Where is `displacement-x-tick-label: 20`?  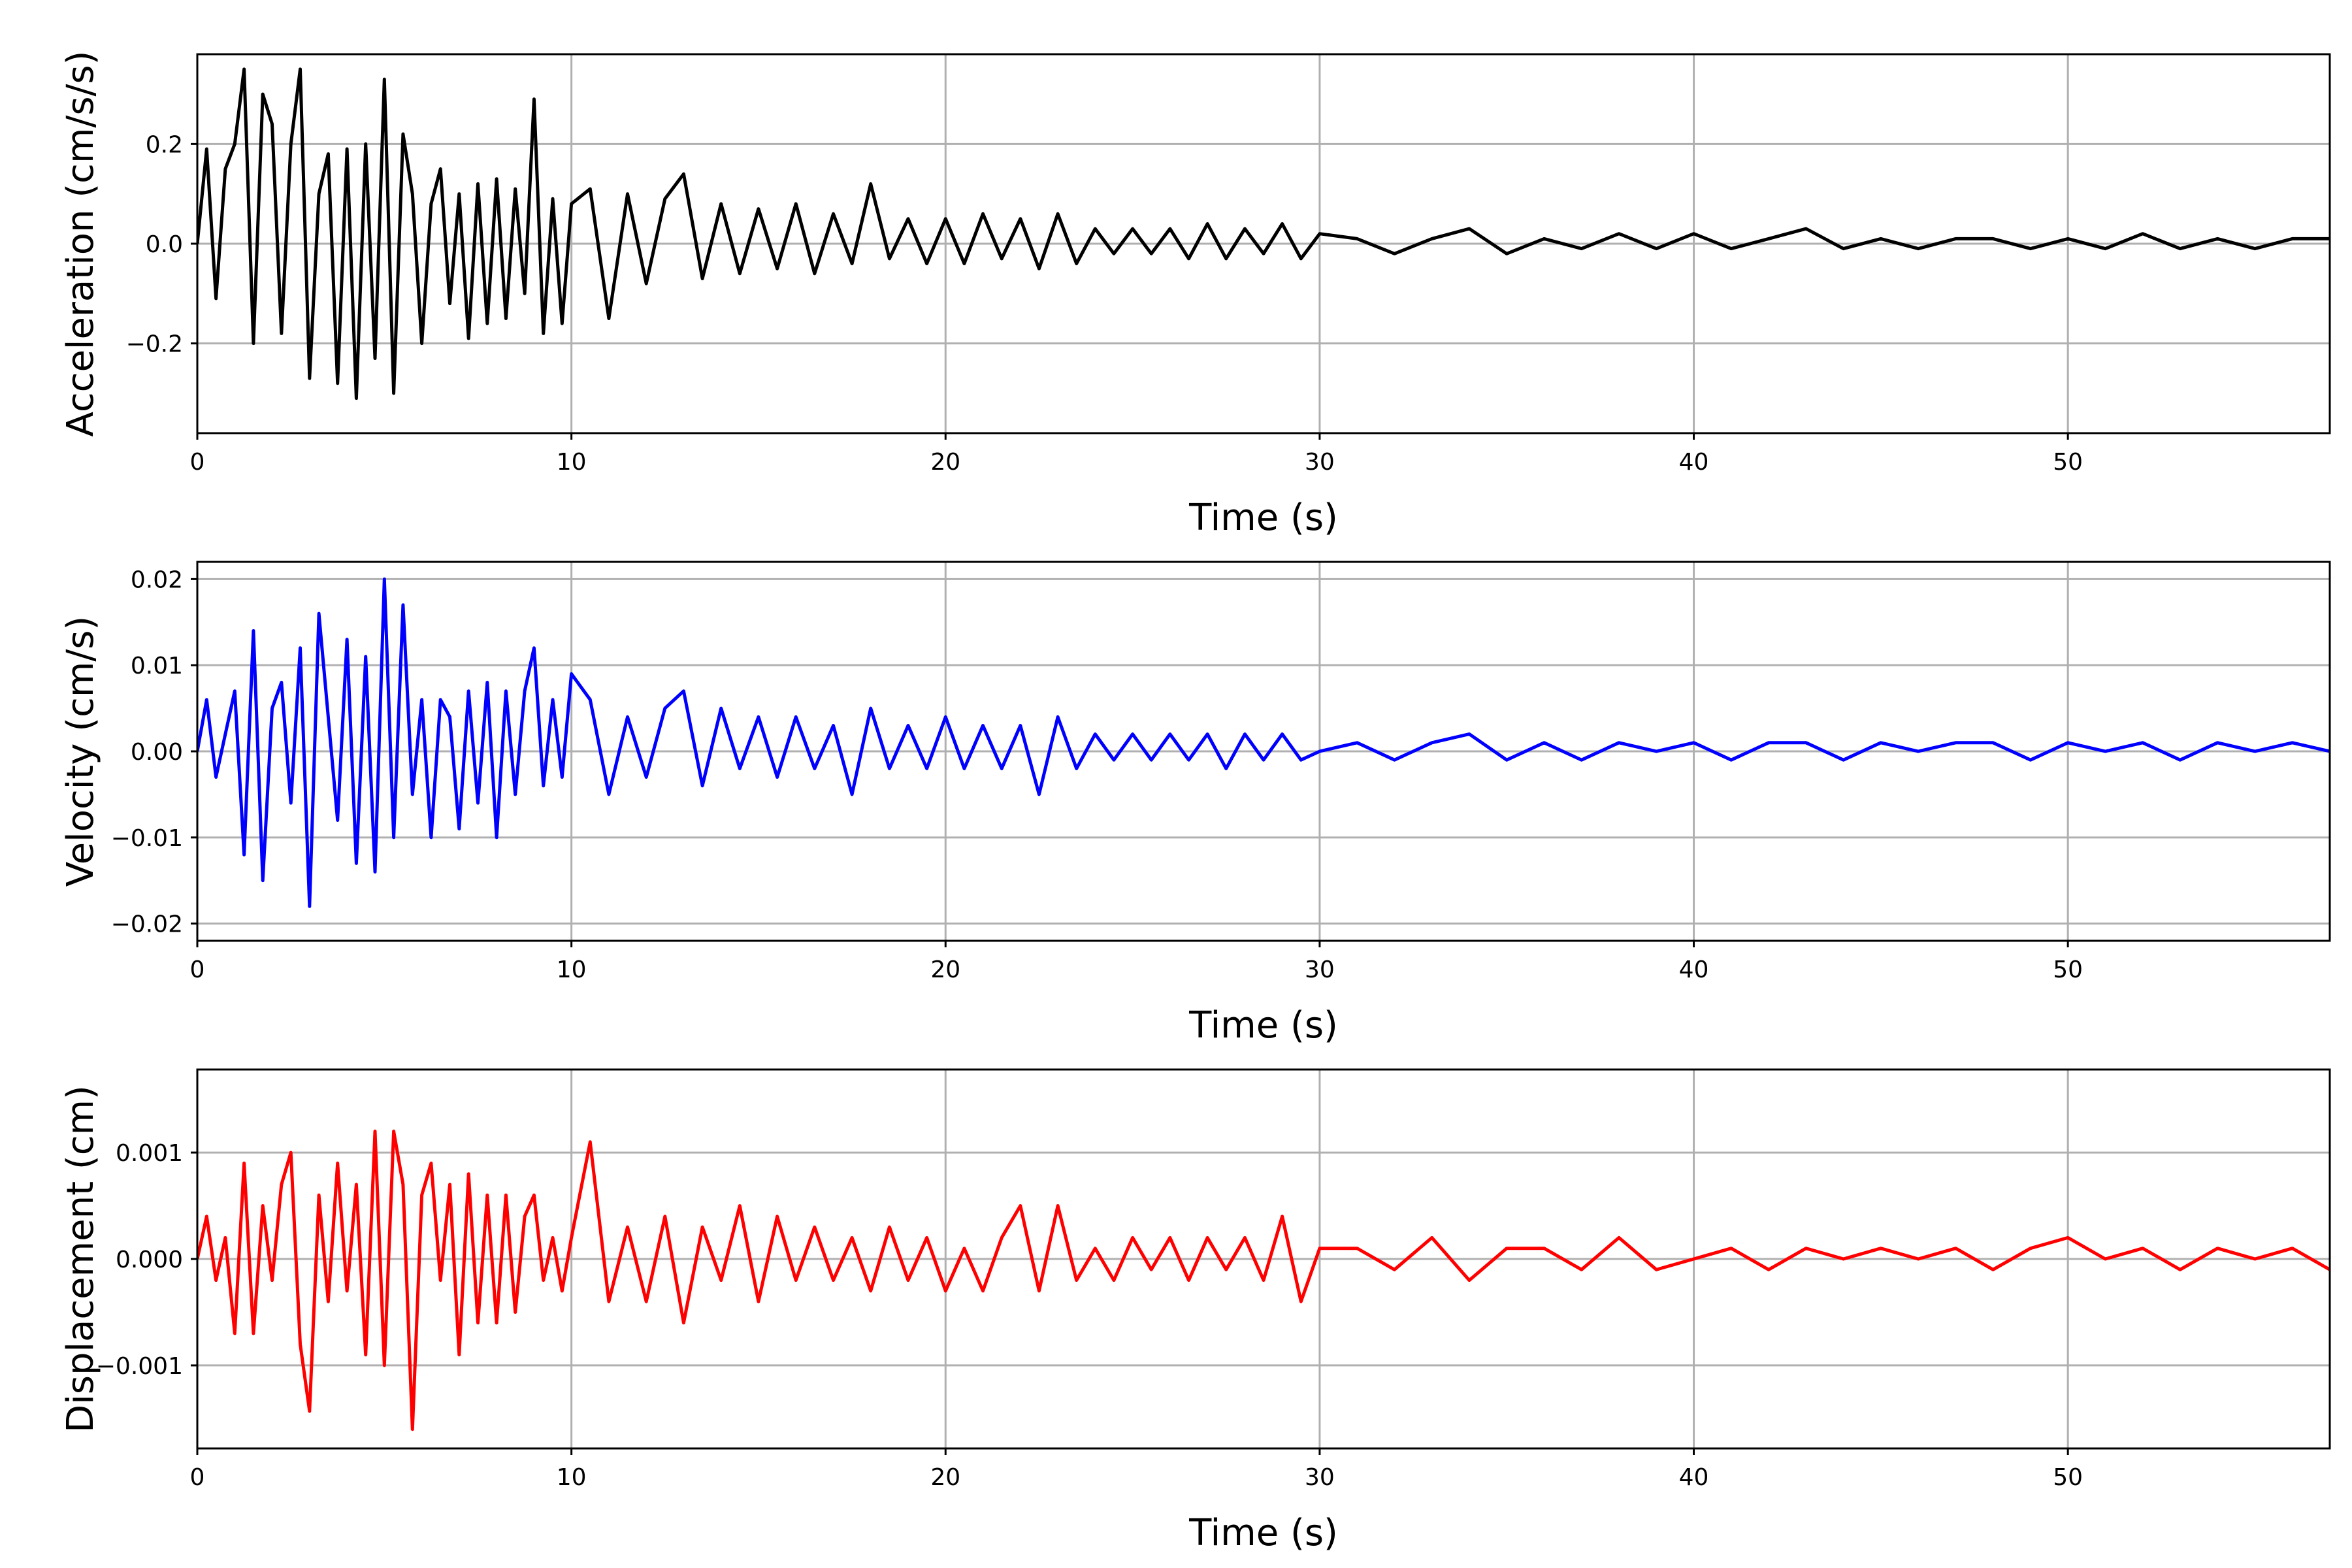
displacement-x-tick-label: 20 is located at coordinates (945, 1477).